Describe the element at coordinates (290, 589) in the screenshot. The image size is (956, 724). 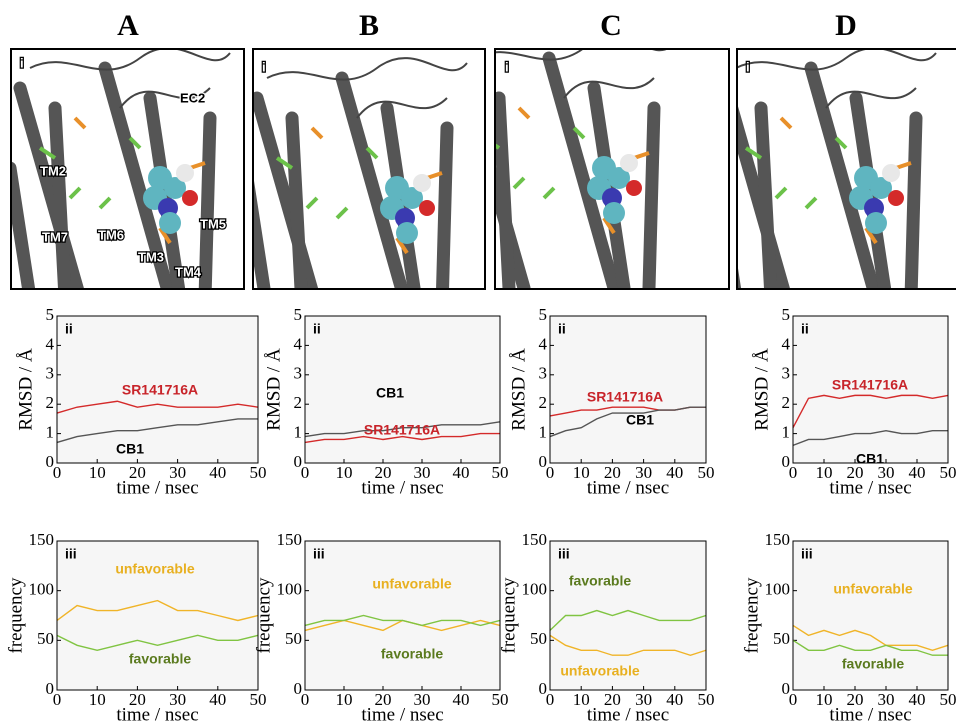
I see `y-tick-label: 100` at that location.